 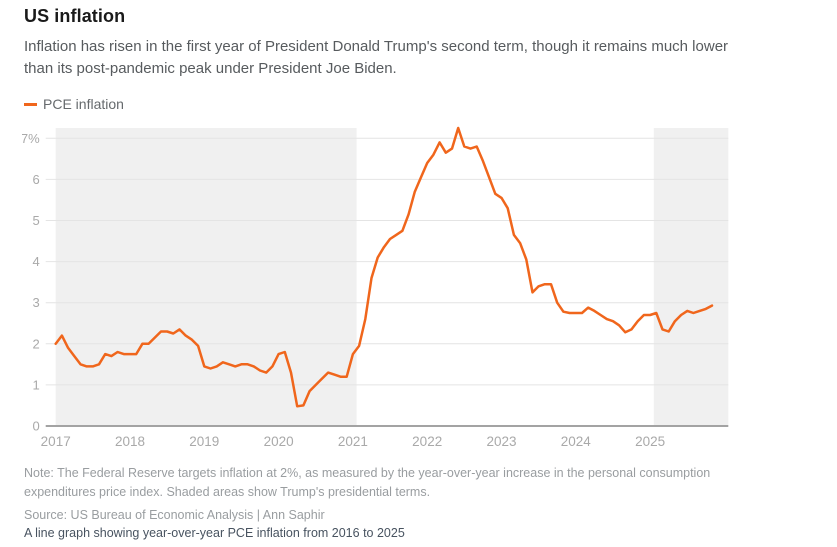 What do you see at coordinates (35, 302) in the screenshot?
I see `y-tick-label: 3` at bounding box center [35, 302].